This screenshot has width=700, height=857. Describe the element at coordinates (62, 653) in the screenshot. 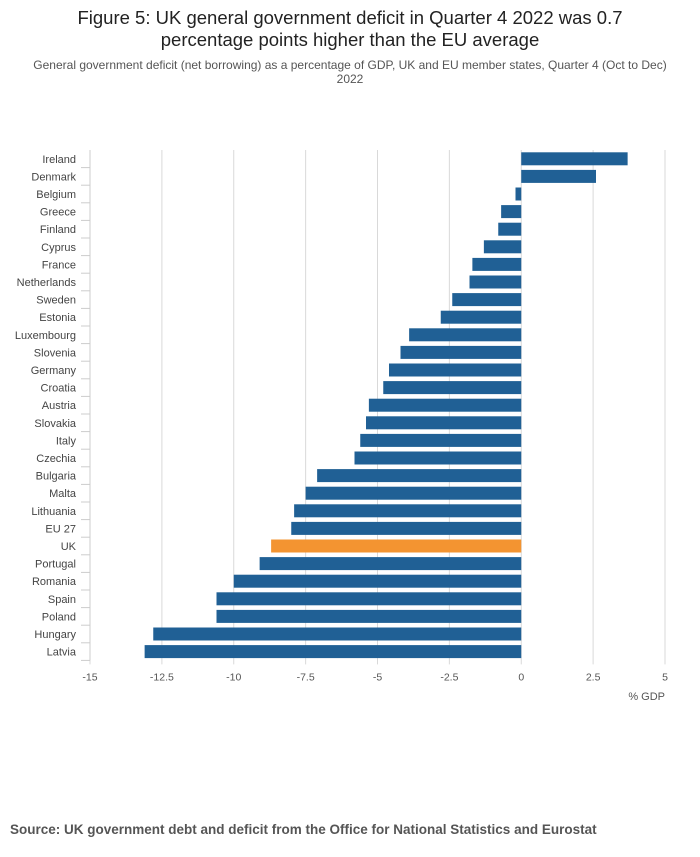

I see `category-label: Latvia` at that location.